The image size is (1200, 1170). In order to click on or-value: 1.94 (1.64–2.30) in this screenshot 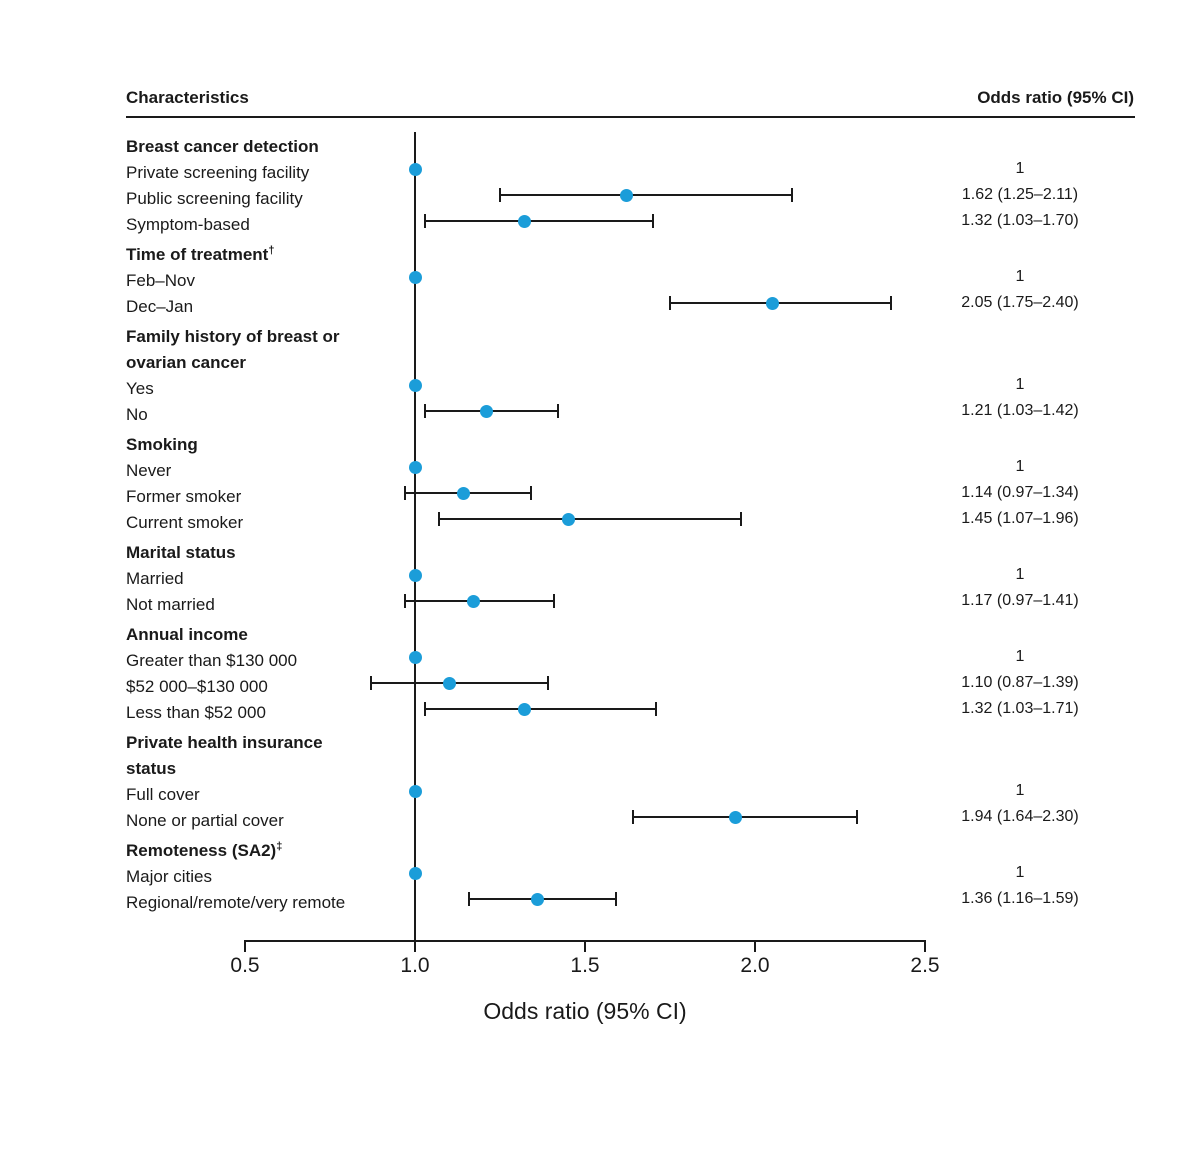, I will do `click(1020, 816)`.